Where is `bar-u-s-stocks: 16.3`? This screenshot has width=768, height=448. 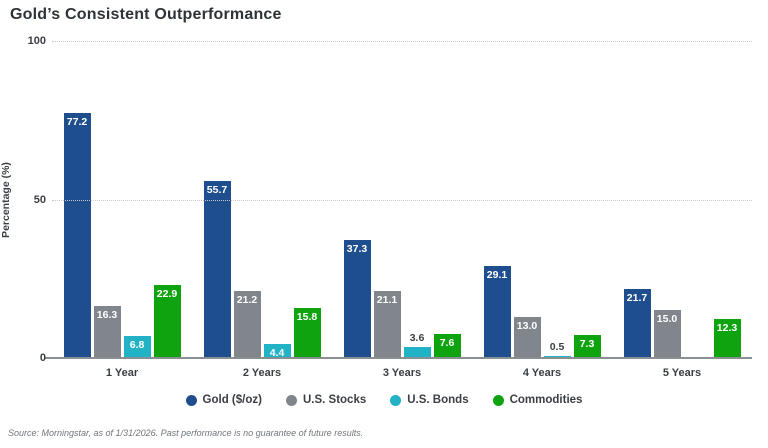 bar-u-s-stocks: 16.3 is located at coordinates (107, 332).